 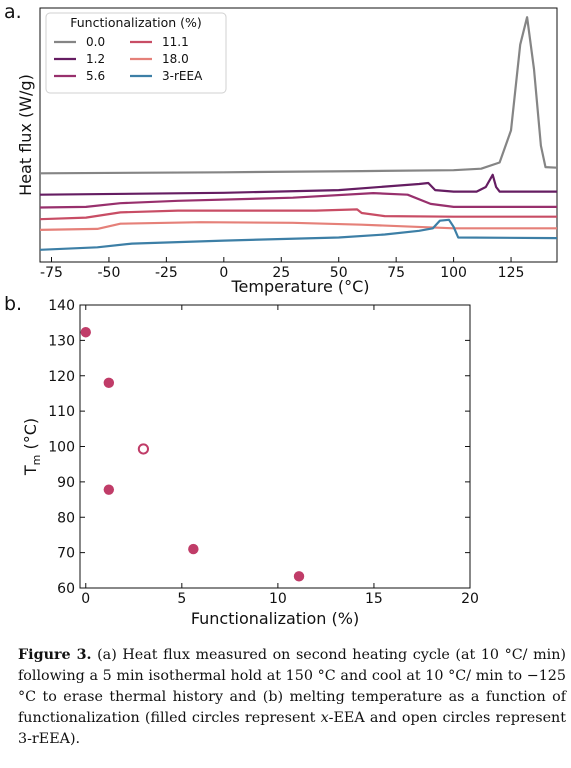 I want to click on panel-a-y-axis-title: Heat flux (W/g), so click(x=25, y=135).